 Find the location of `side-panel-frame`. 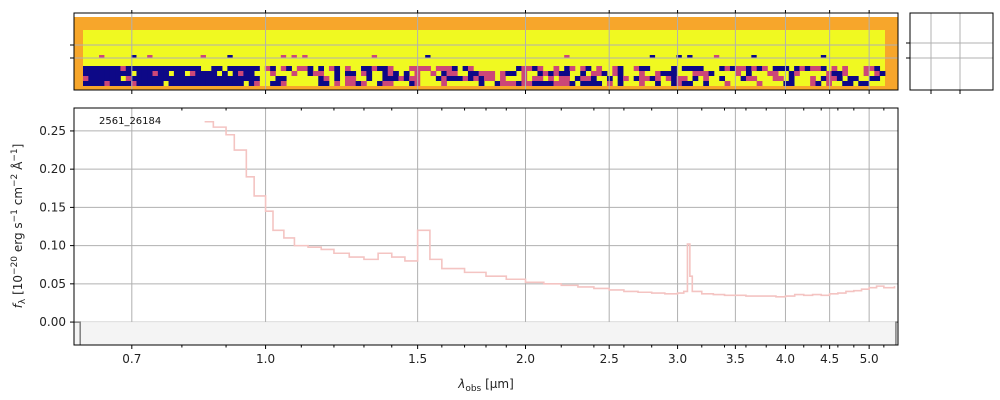

side-panel-frame is located at coordinates (951, 51).